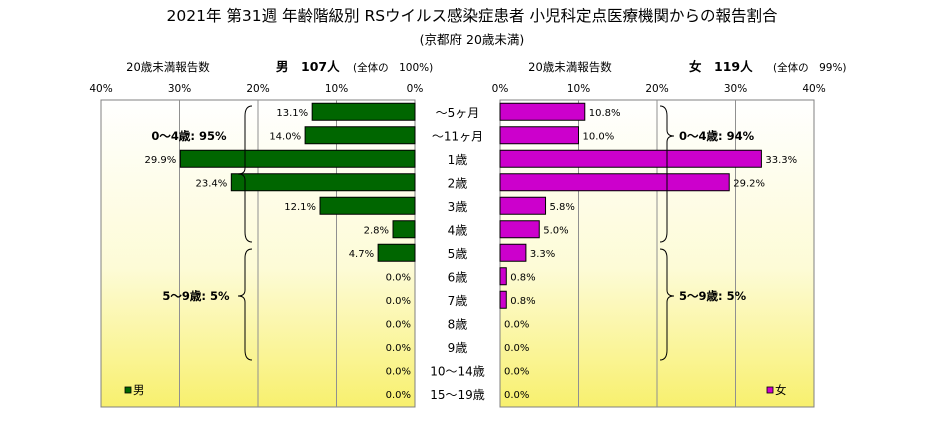 This screenshot has height=443, width=944. I want to click on category-labels: ～5ヶ月 ～11ヶ月 1歳 2歳 3歳 4歳 5歳 6歳 7歳 8歳 9歳 10～14歳 15～19歳, so click(457, 254).